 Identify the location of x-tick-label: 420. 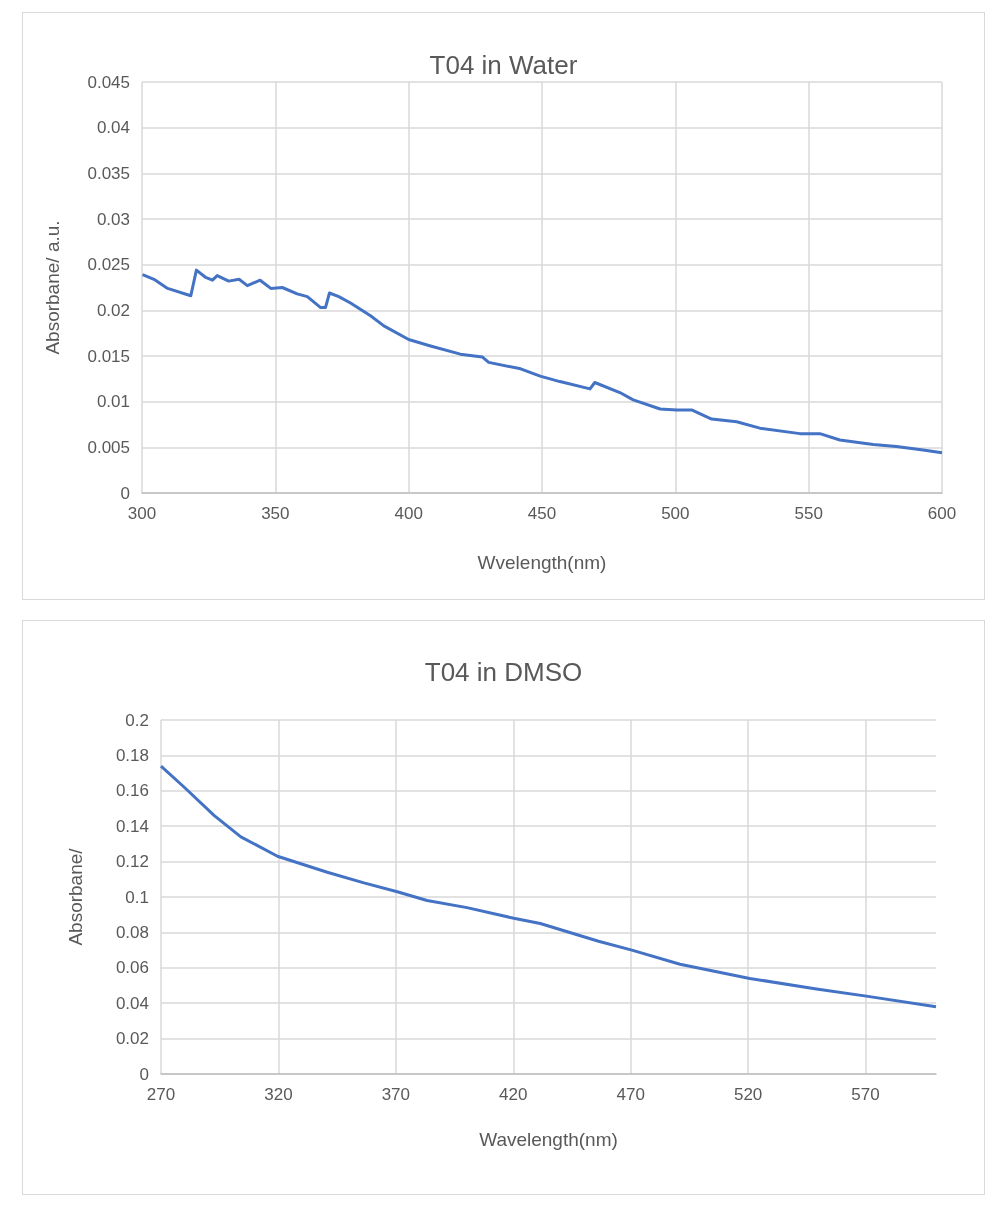
(513, 1094).